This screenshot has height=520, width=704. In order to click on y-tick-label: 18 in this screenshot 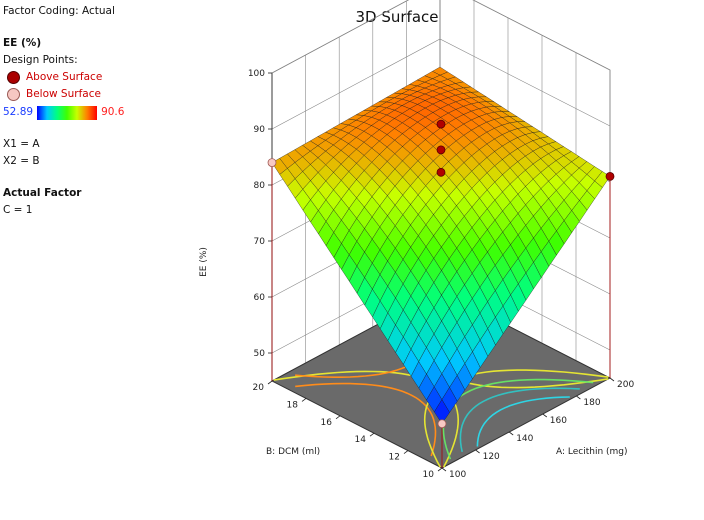, I will do `click(293, 405)`.